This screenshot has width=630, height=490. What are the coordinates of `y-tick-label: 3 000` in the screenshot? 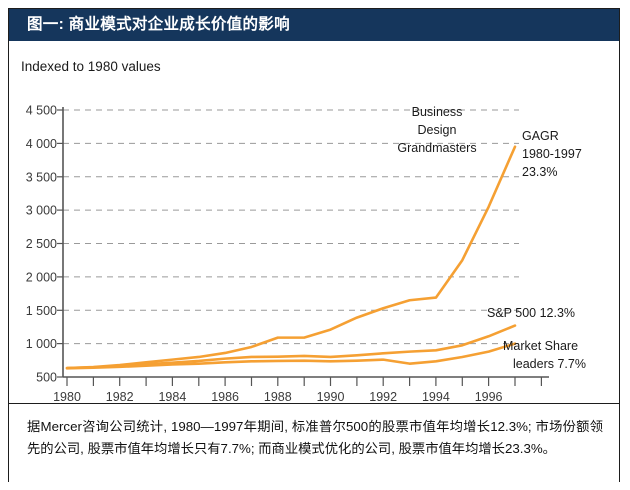 It's located at (41, 211).